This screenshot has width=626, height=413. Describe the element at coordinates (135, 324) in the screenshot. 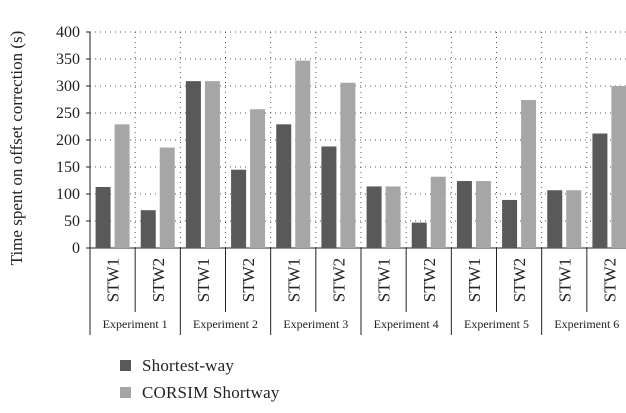

I see `group-label: Experiment 1` at that location.